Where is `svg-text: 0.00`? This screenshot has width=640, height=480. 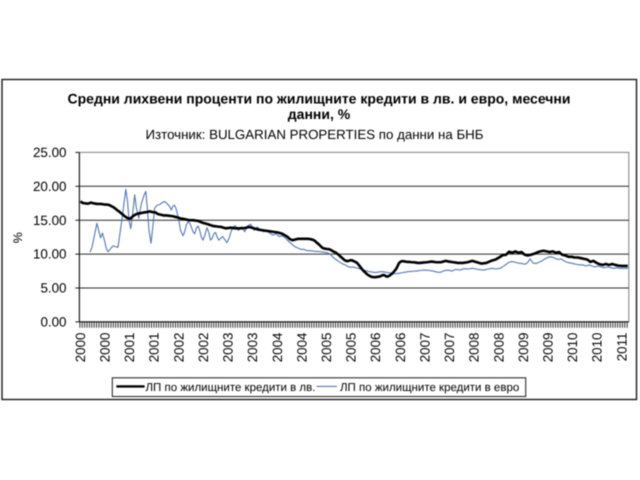
svg-text: 0.00 is located at coordinates (53, 322).